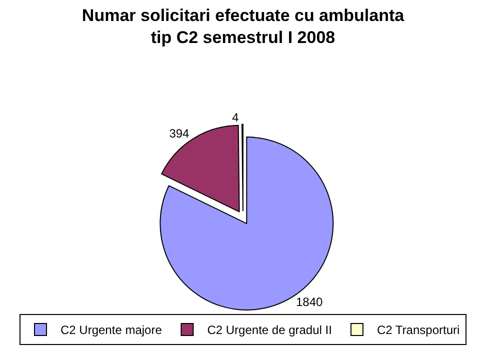 This screenshot has height=350, width=486. Describe the element at coordinates (243, 27) in the screenshot. I see `chart-title: Numar solicitari efectuate cu ambulanta tip C2 semestrul I 2008` at that location.